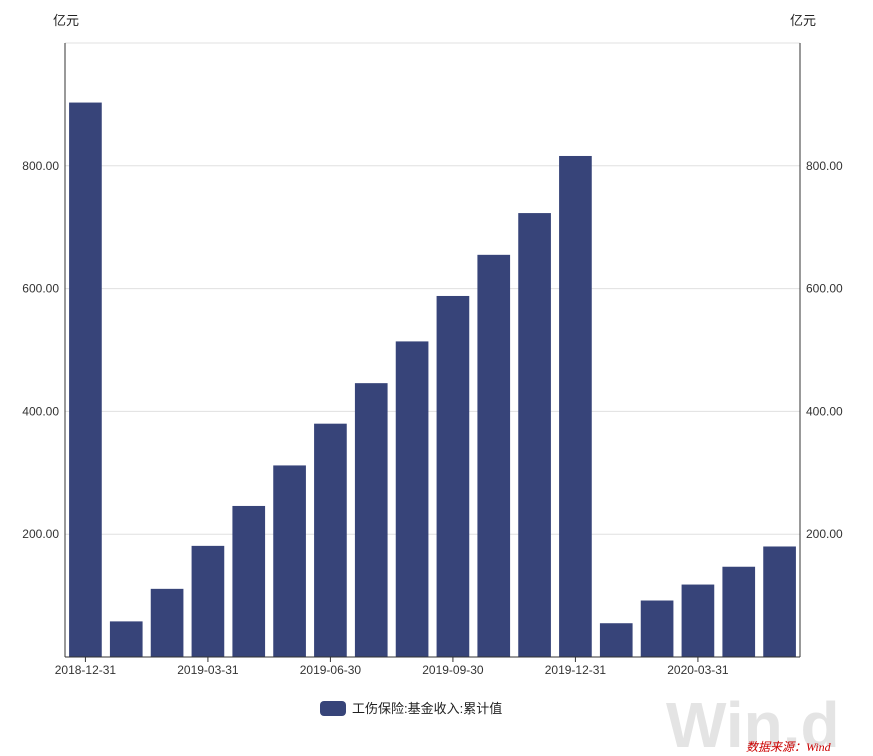 The height and width of the screenshot is (756, 873). I want to click on y-tick-label-left: 400.00, so click(40, 411).